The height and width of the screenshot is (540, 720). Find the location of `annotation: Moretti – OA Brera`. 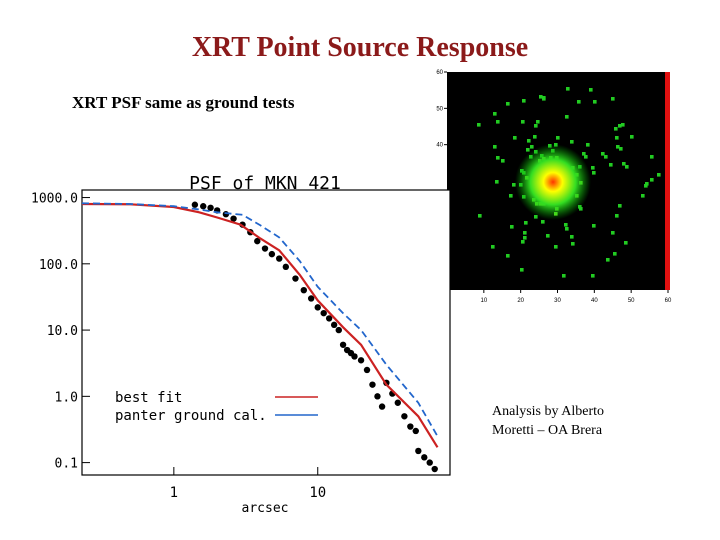

annotation: Moretti – OA Brera is located at coordinates (547, 430).